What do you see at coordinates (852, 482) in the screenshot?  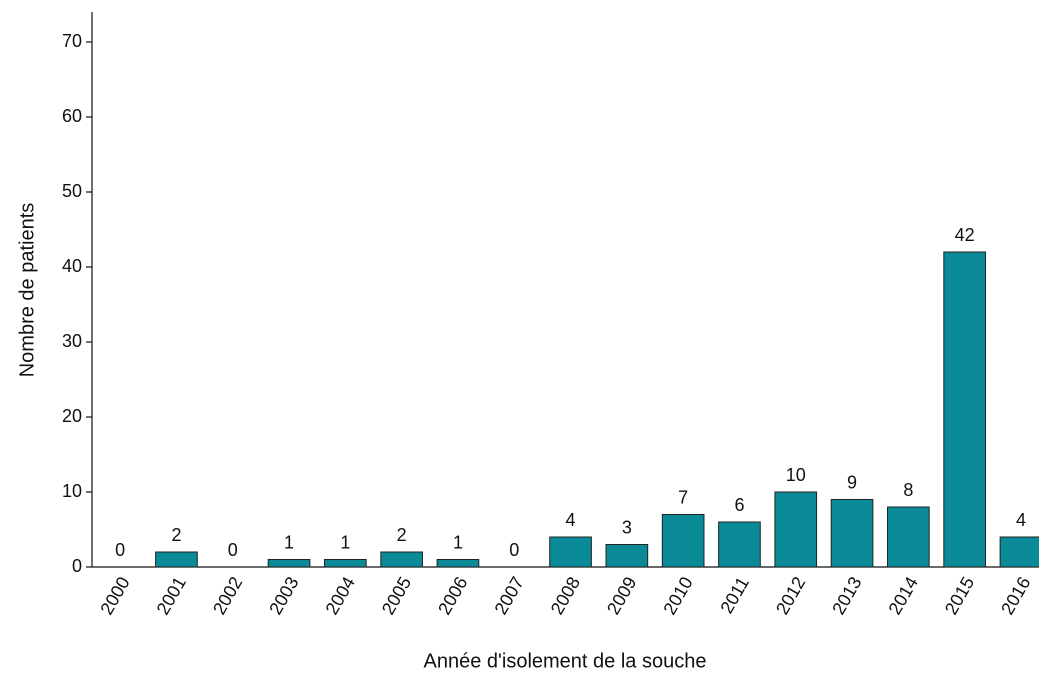 I see `value-label: 9` at bounding box center [852, 482].